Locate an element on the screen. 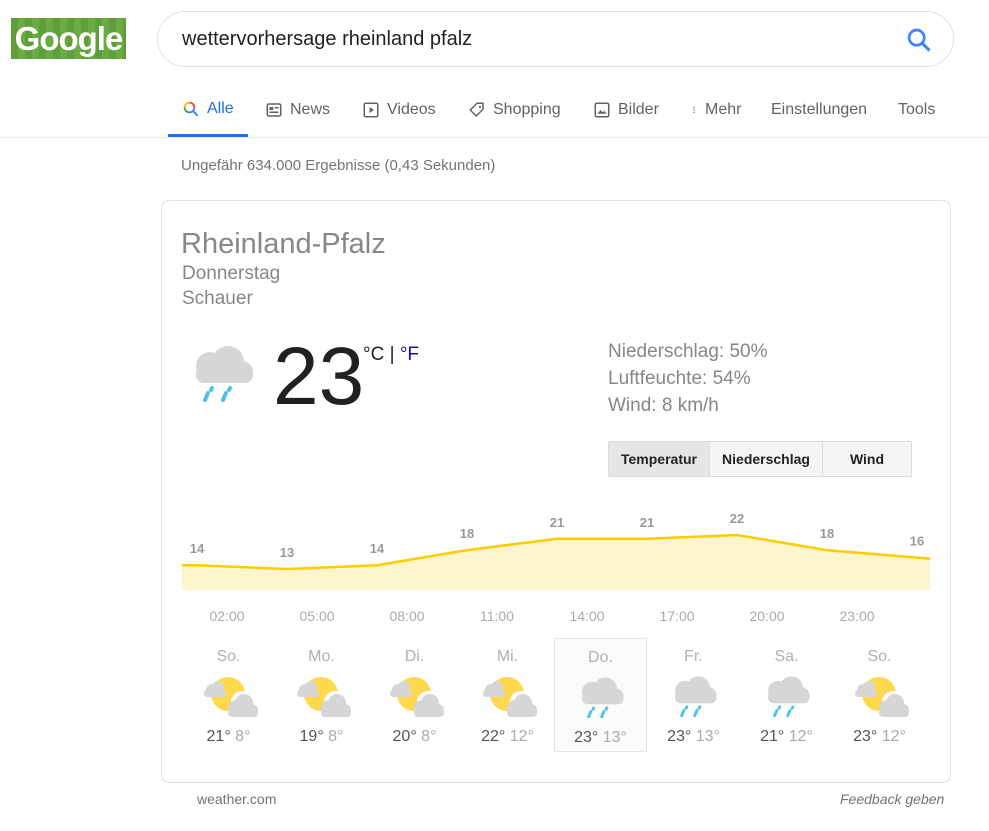  unit-fahrenheit-link: °F is located at coordinates (409, 354).